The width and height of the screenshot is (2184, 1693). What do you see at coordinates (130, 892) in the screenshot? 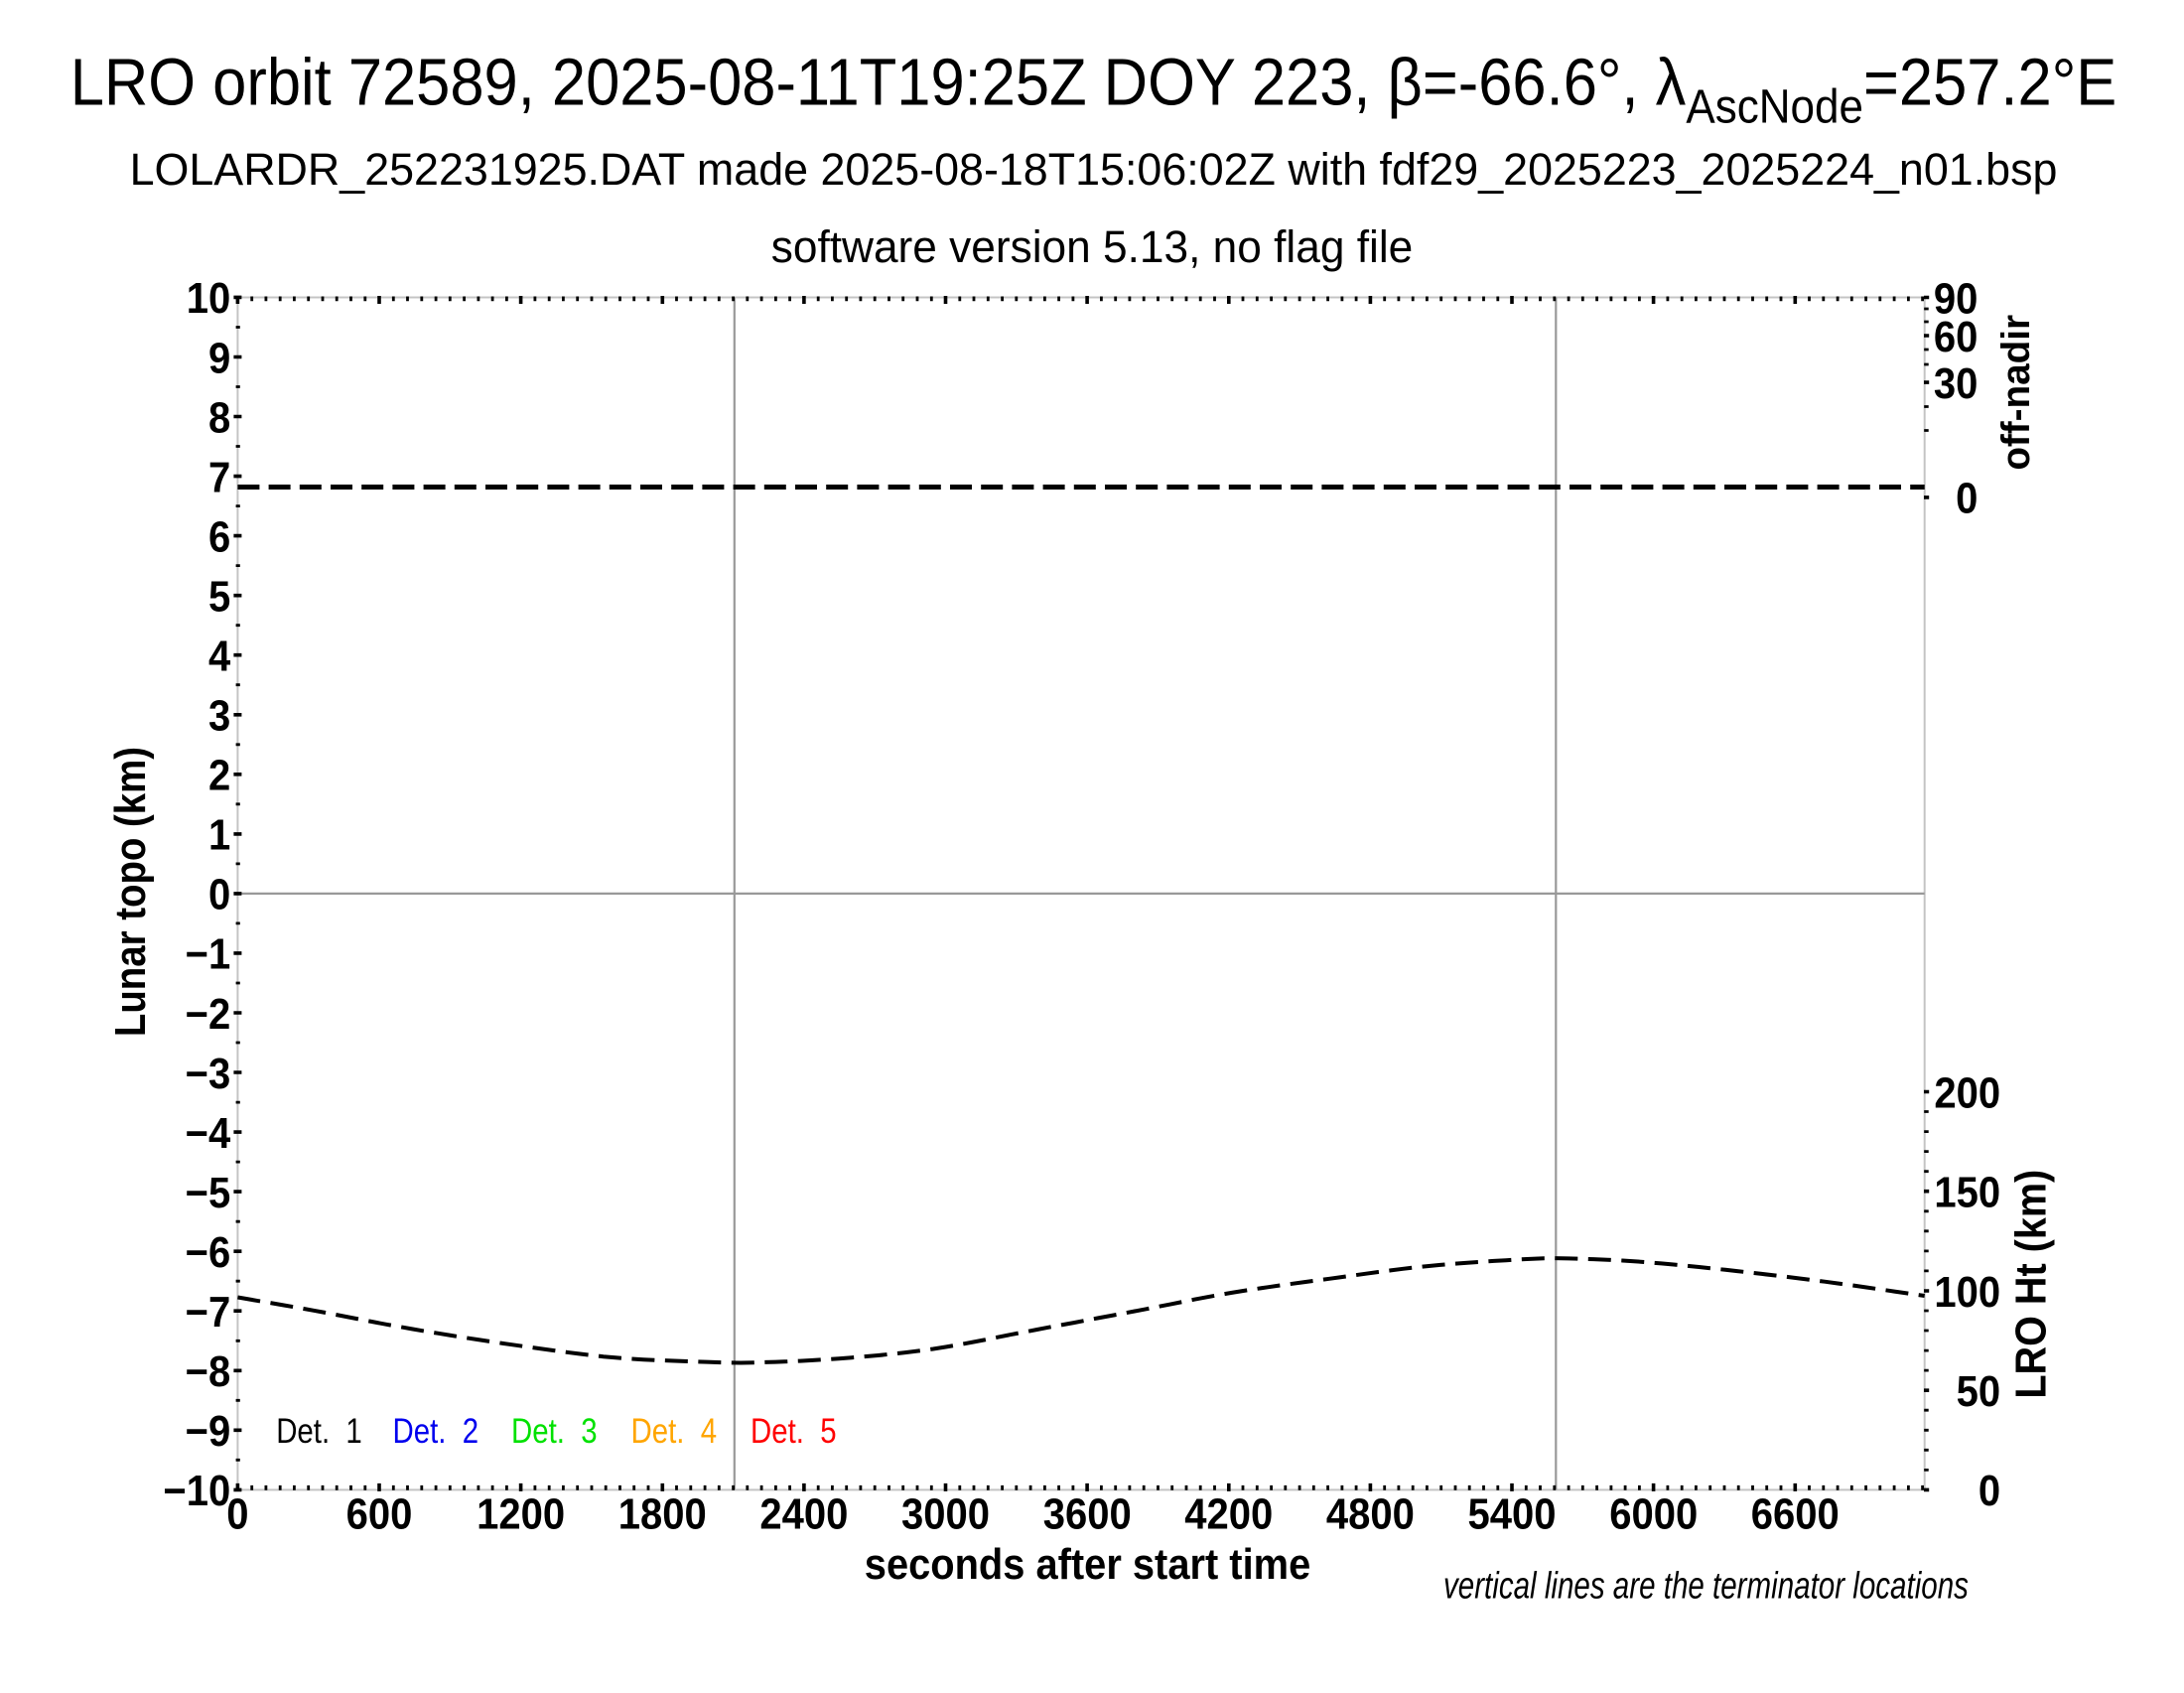
I see `svg-text: Lunar topo (km)` at bounding box center [130, 892].